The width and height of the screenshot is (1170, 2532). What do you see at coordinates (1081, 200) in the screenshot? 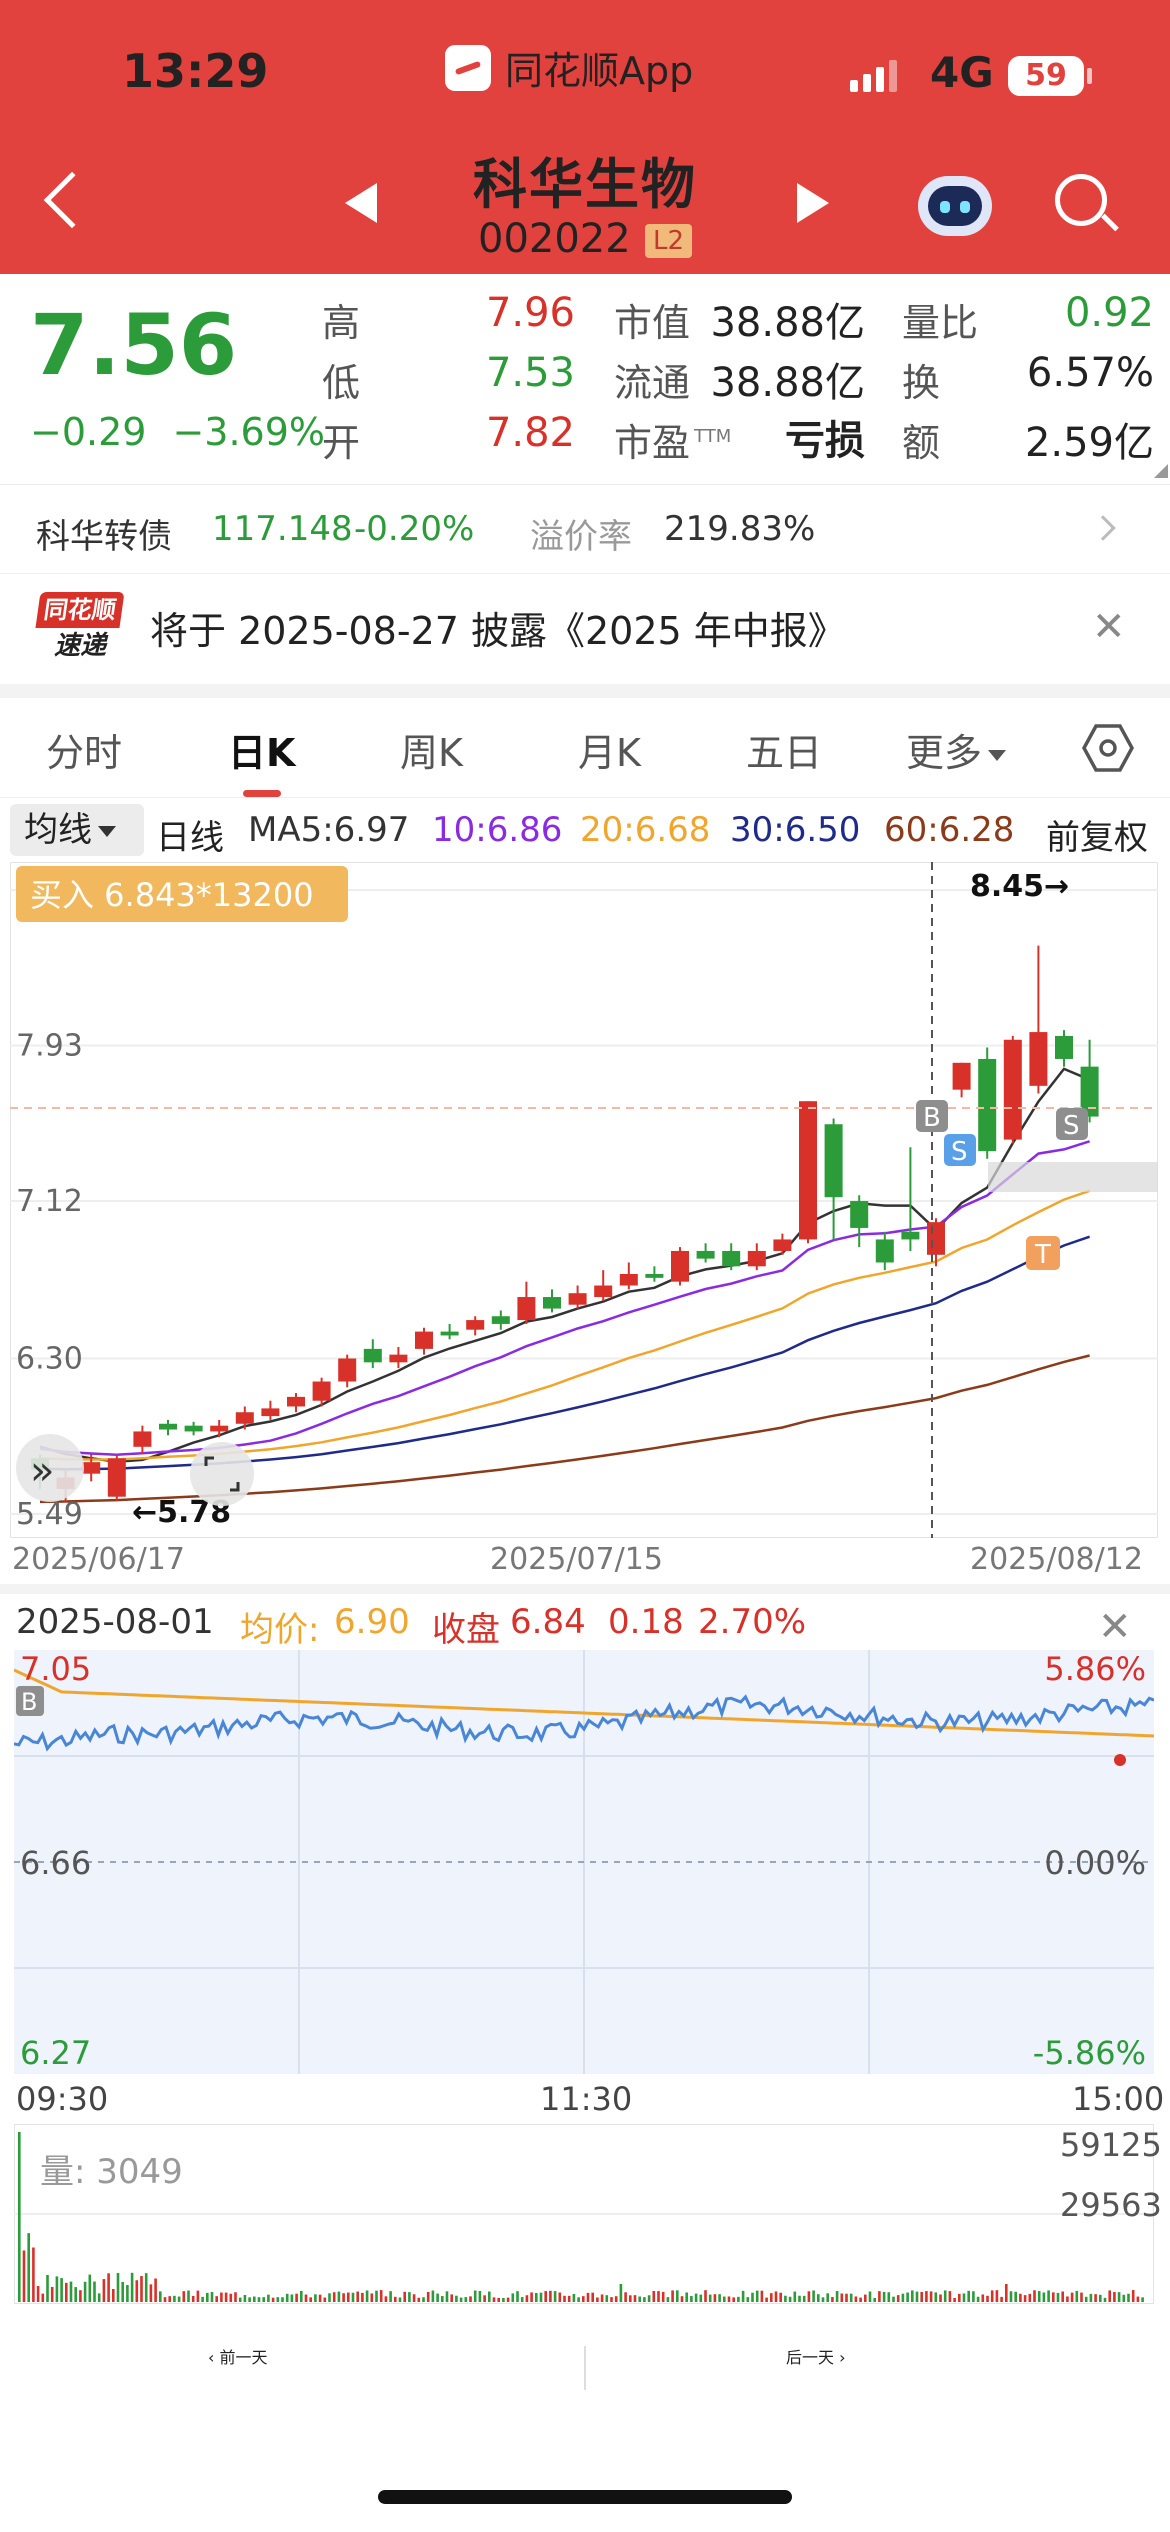
I see `search-icon` at bounding box center [1081, 200].